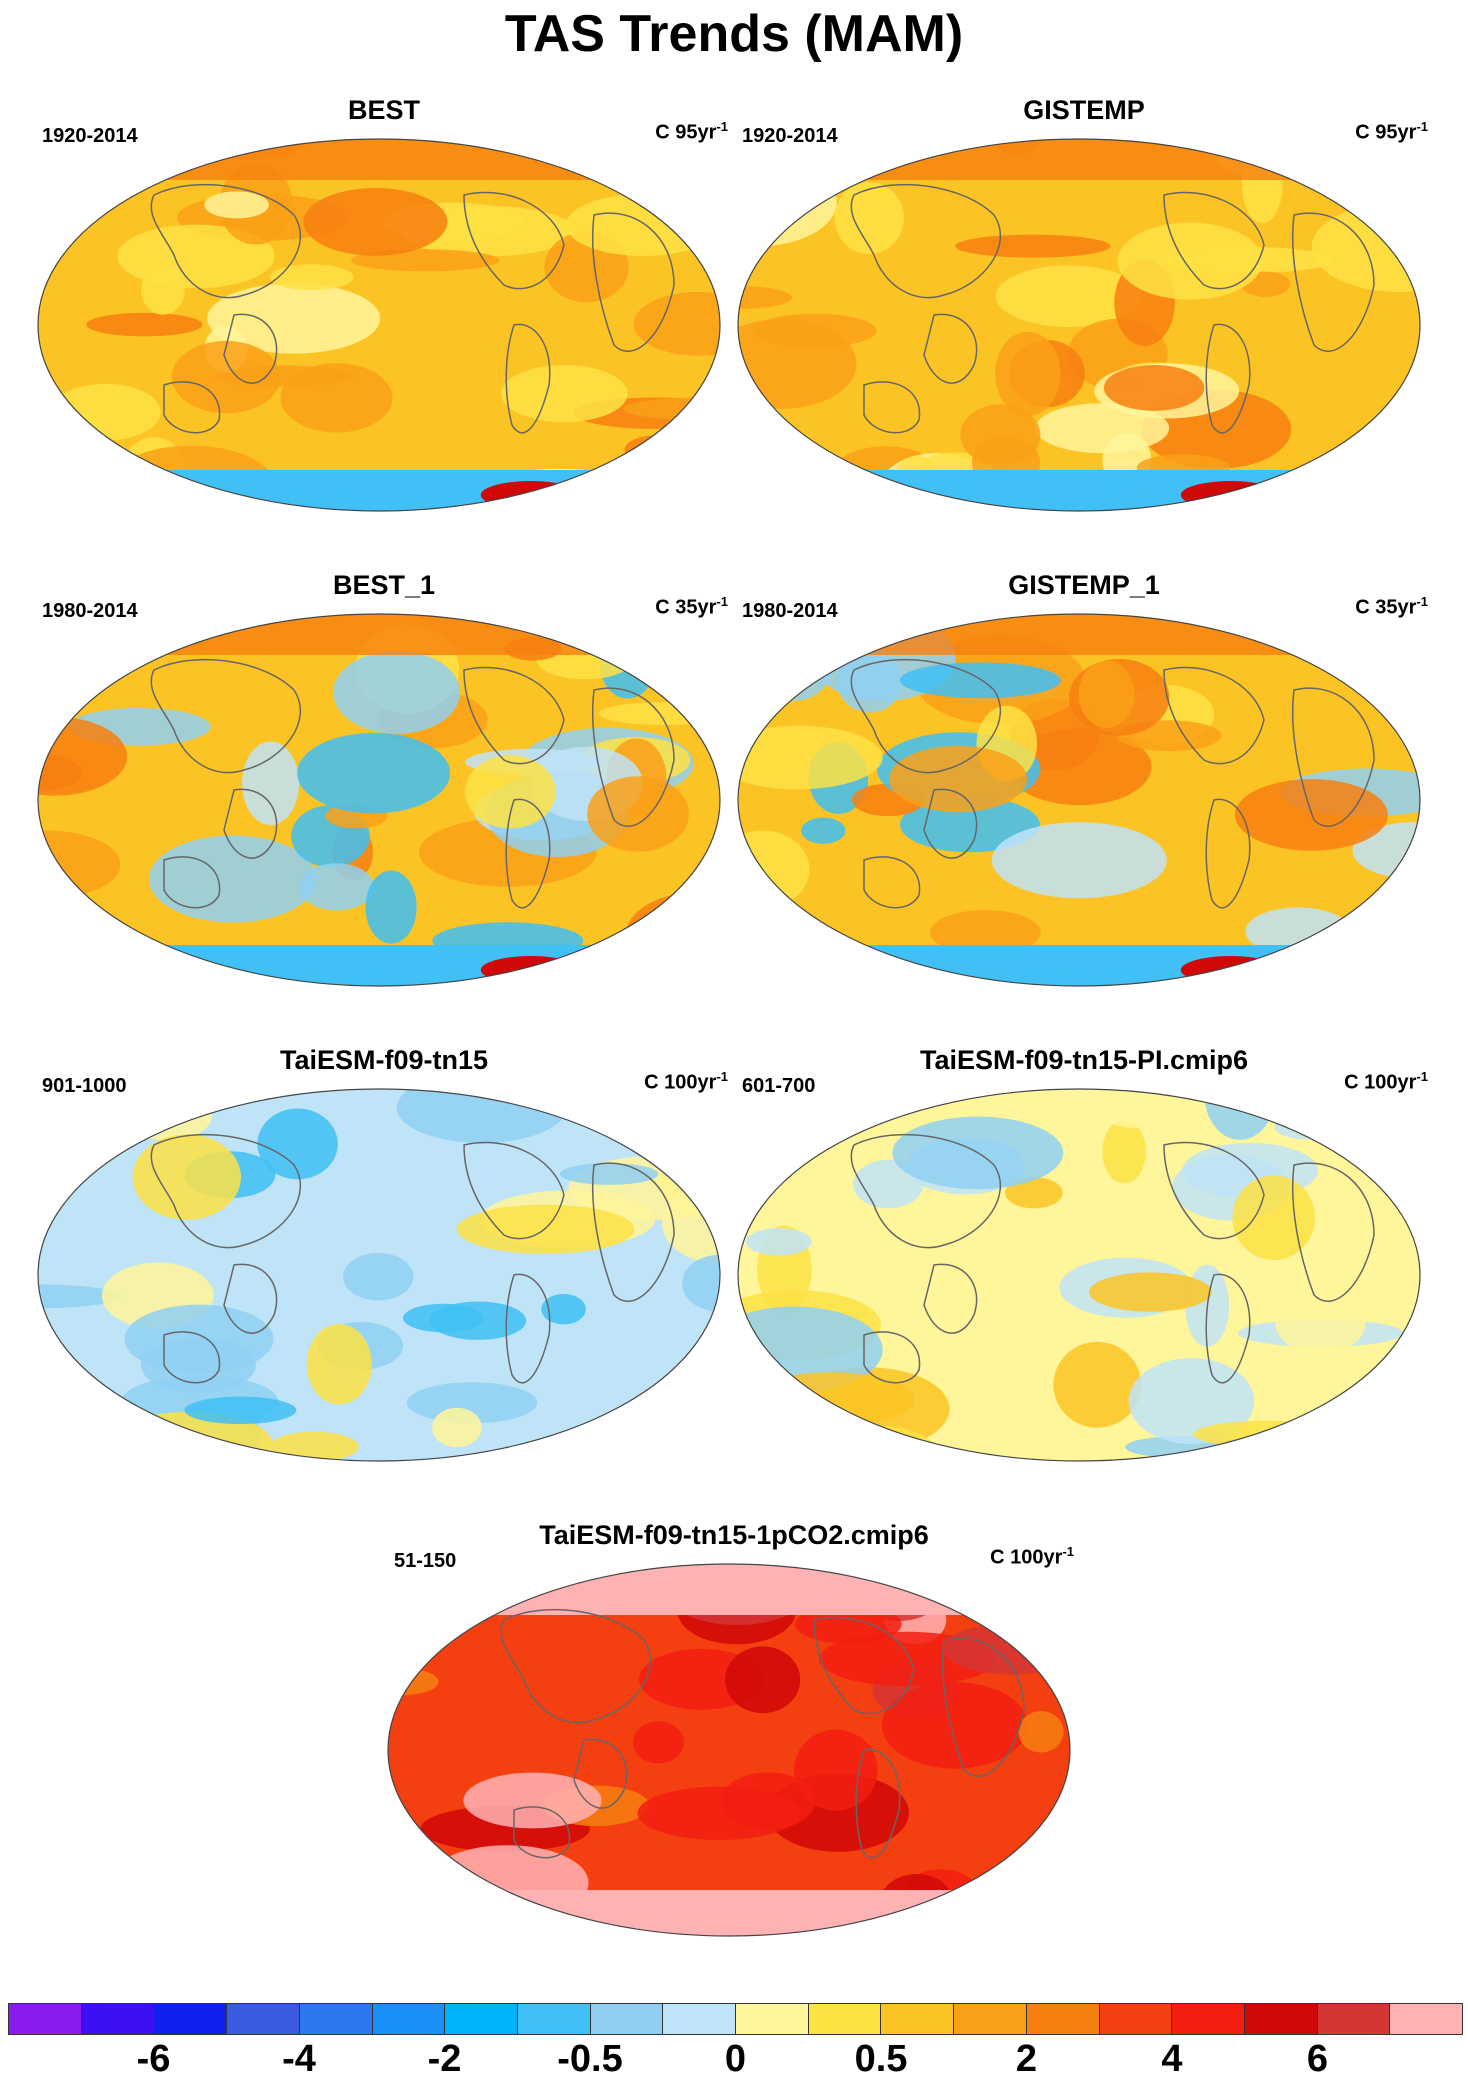 The height and width of the screenshot is (2083, 1468). What do you see at coordinates (444, 2059) in the screenshot?
I see `colorbar-tick-label: -2` at bounding box center [444, 2059].